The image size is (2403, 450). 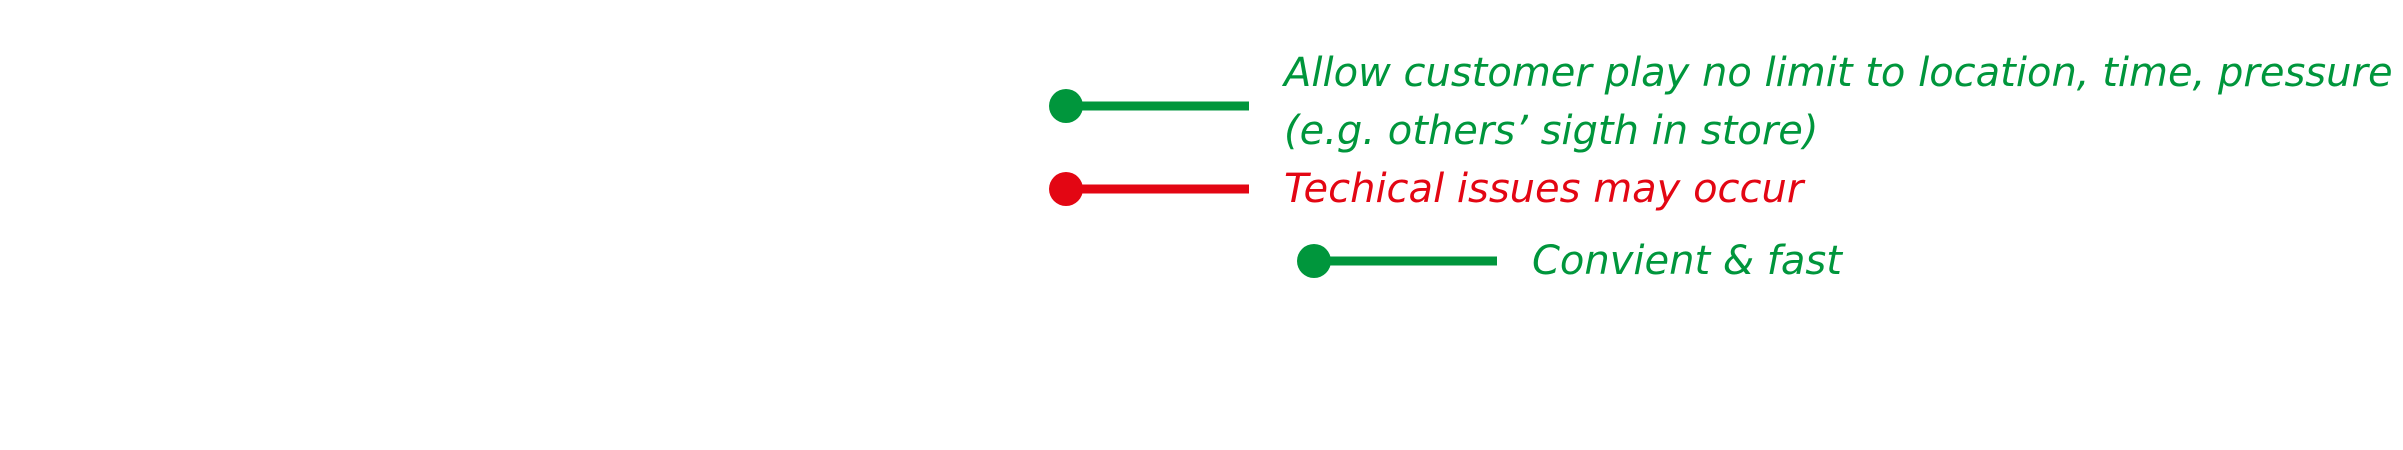 What do you see at coordinates (1551, 131) in the screenshot?
I see `annotation-text-1-line-2: (e.g. others’ sigth in store)` at bounding box center [1551, 131].